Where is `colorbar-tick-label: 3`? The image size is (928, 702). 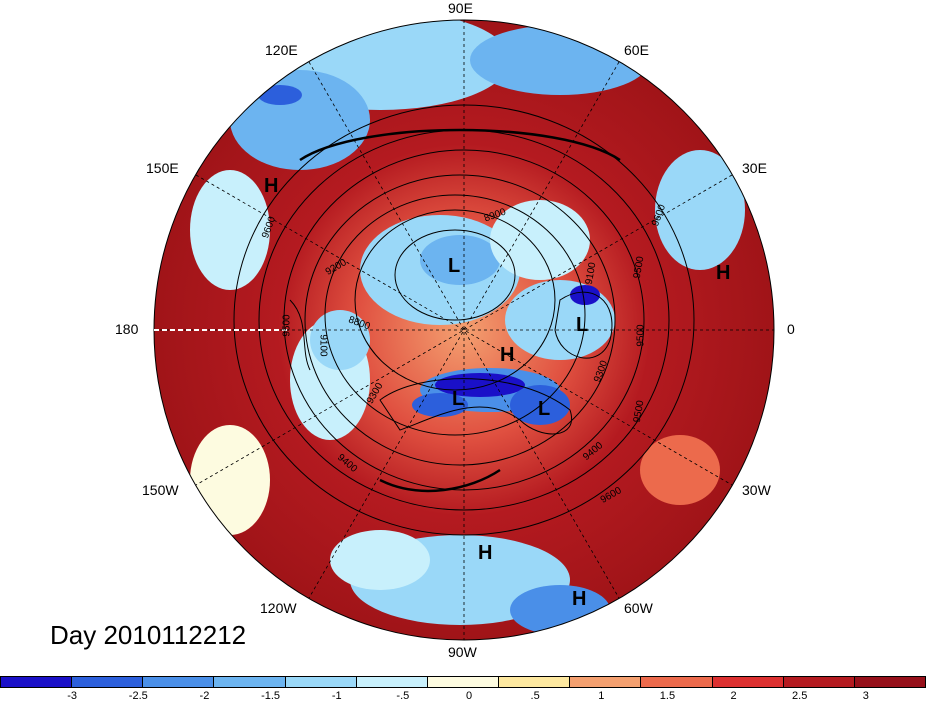
colorbar-tick-label: 3 is located at coordinates (865, 696).